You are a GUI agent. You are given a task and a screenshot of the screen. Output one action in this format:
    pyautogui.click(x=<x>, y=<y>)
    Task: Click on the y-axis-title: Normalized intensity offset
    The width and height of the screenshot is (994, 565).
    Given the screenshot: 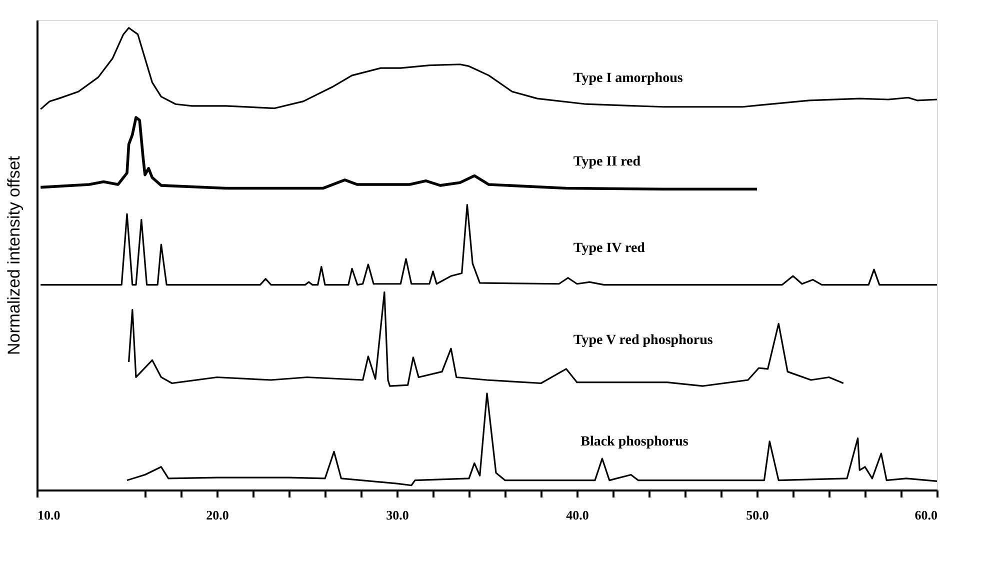 What is the action you would take?
    pyautogui.click(x=14, y=256)
    